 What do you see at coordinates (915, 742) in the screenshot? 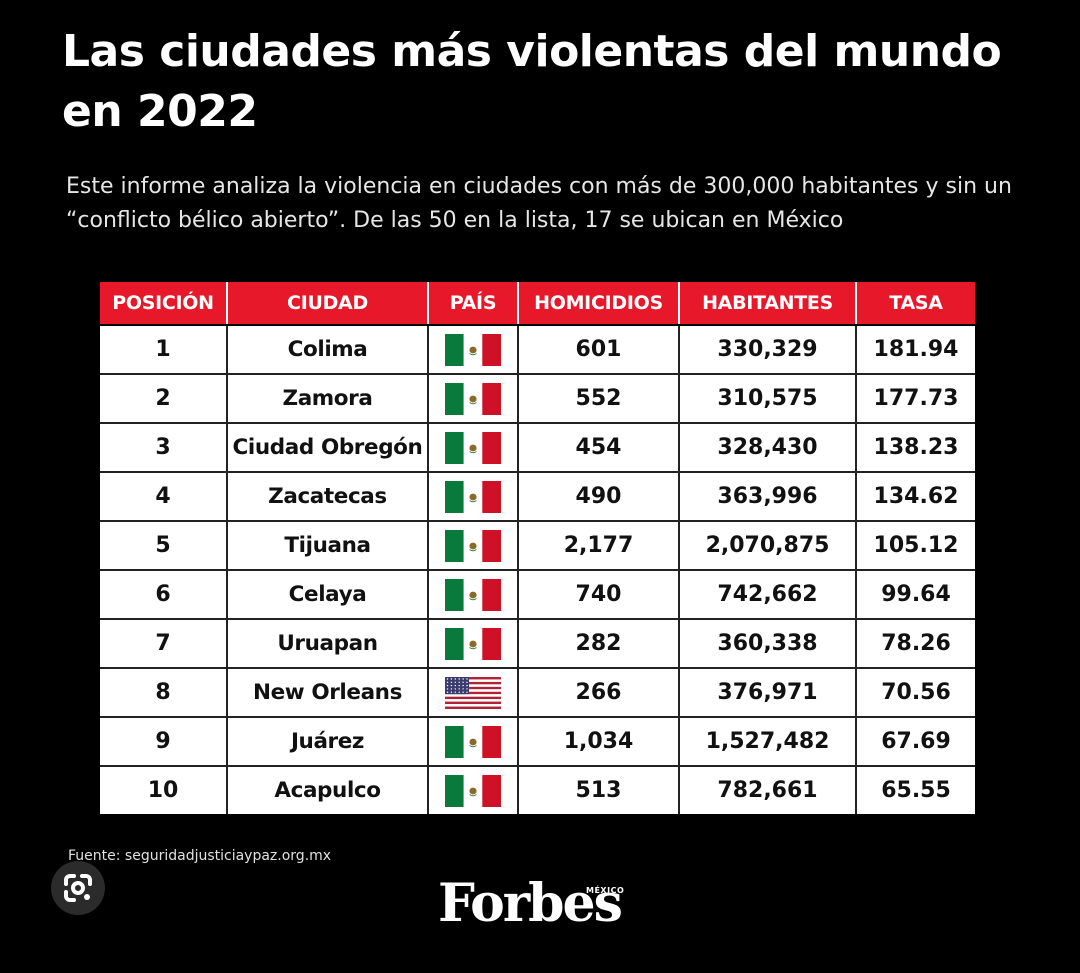
I see `rate-cell: 67.69` at bounding box center [915, 742].